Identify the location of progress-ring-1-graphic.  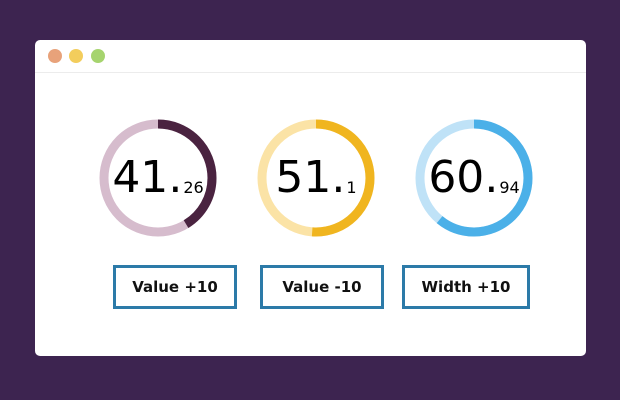
(158, 178).